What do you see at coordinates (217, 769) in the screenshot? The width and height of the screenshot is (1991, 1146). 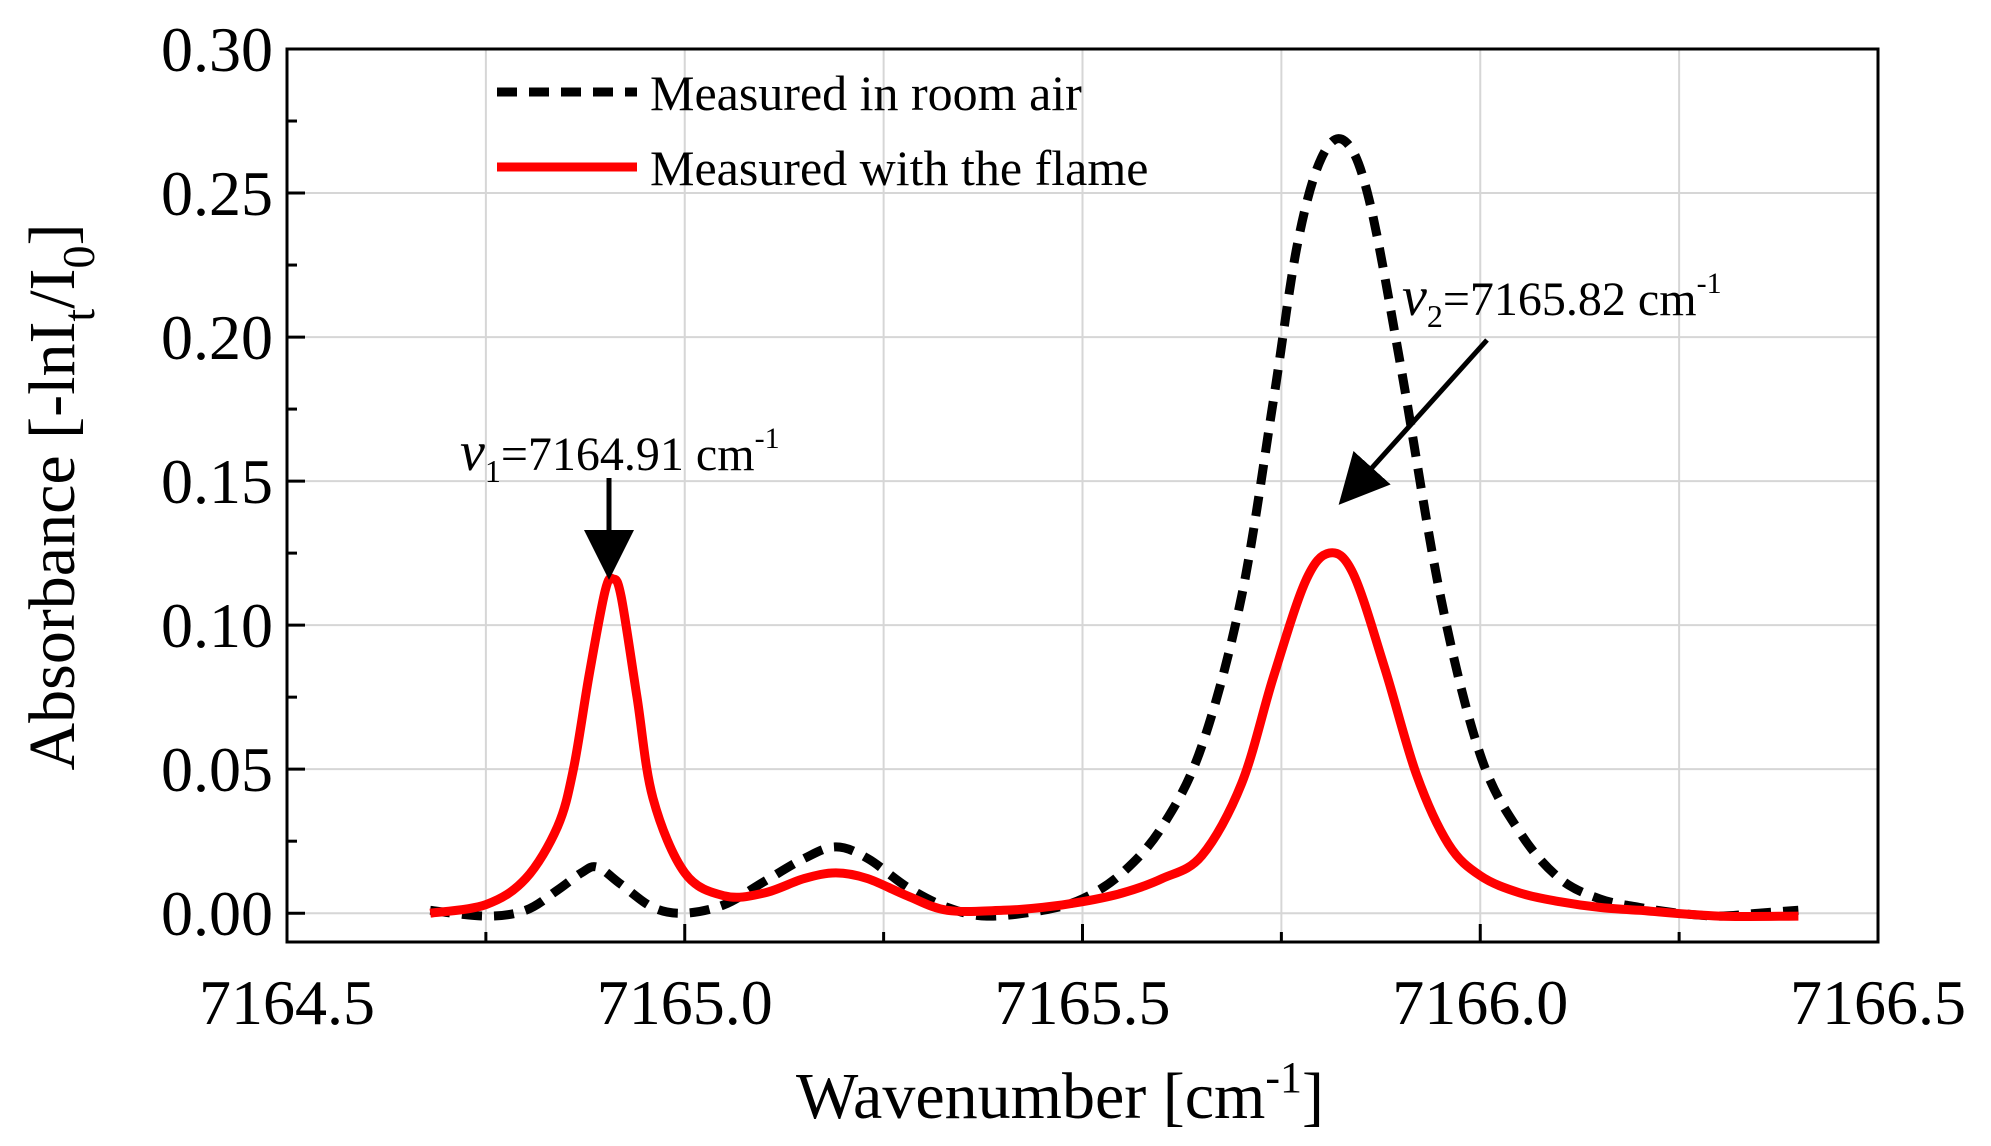 I see `y-tick-label: 0.05` at bounding box center [217, 769].